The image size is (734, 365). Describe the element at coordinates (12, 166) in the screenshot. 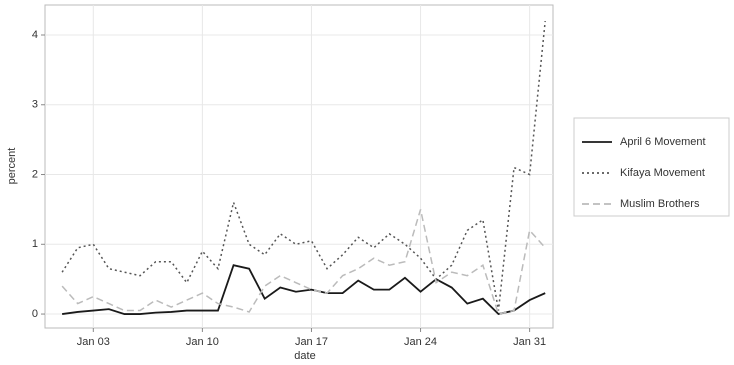

I see `y-axis-label: percent` at that location.